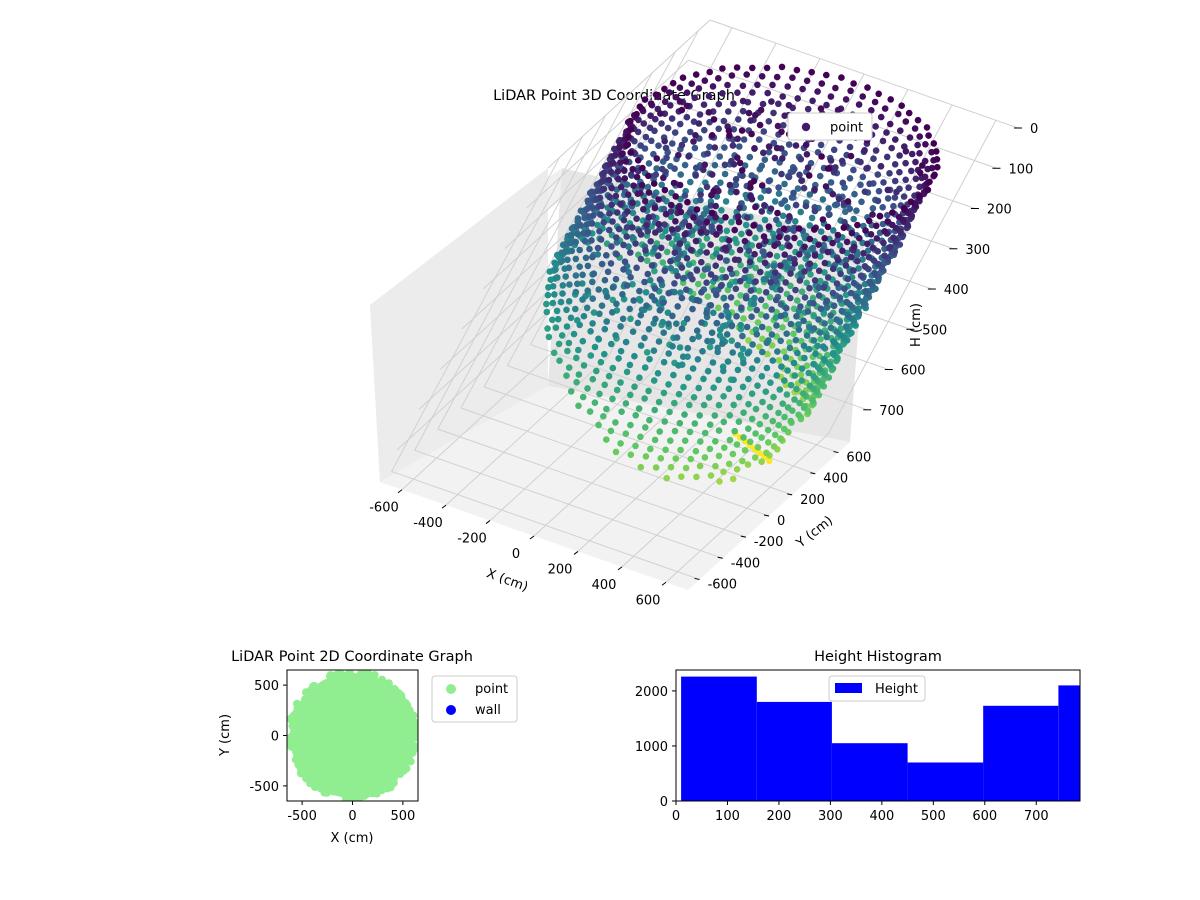 Image resolution: width=1200 pixels, height=900 pixels. Describe the element at coordinates (727, 816) in the screenshot. I see `tick-label-x-hist: 100` at that location.